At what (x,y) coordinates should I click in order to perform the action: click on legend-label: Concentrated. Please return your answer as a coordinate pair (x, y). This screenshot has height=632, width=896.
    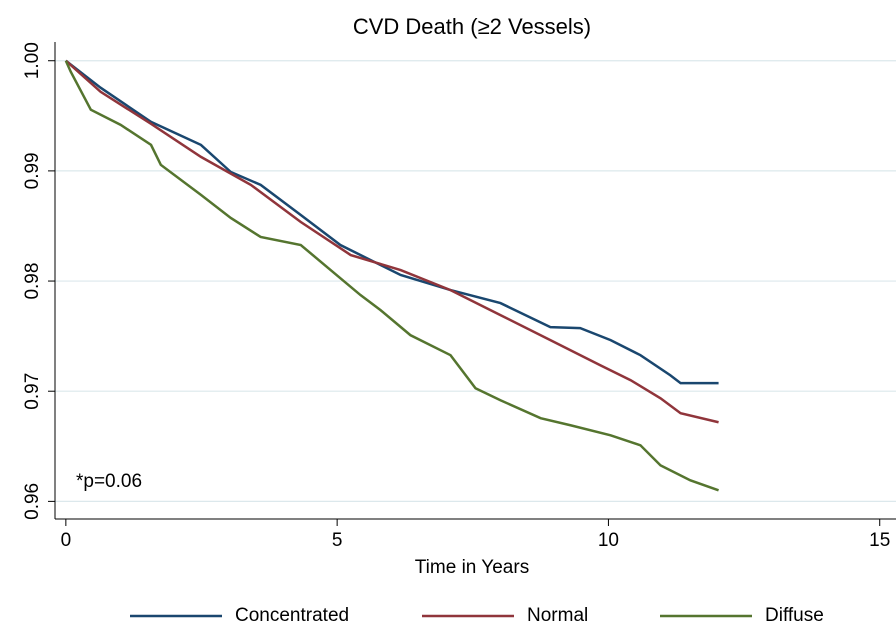
    Looking at the image, I should click on (292, 615).